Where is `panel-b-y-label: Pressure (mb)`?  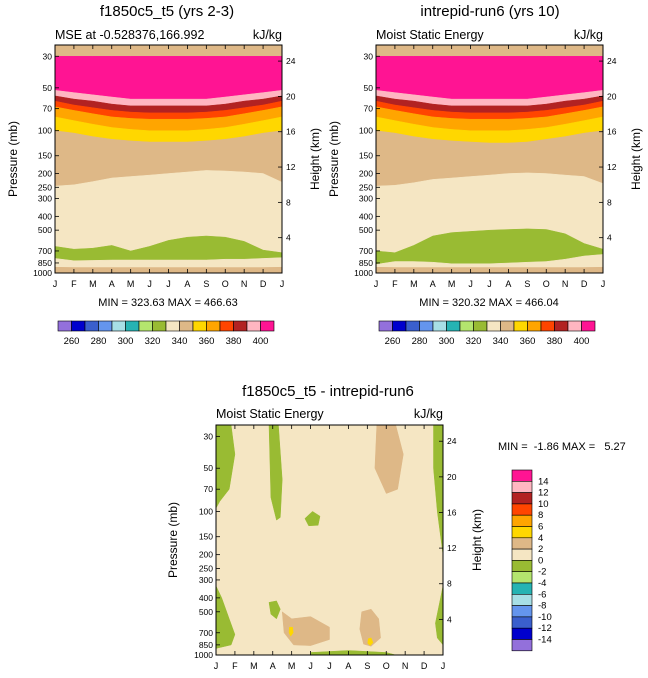
panel-b-y-label: Pressure (mb) is located at coordinates (334, 159).